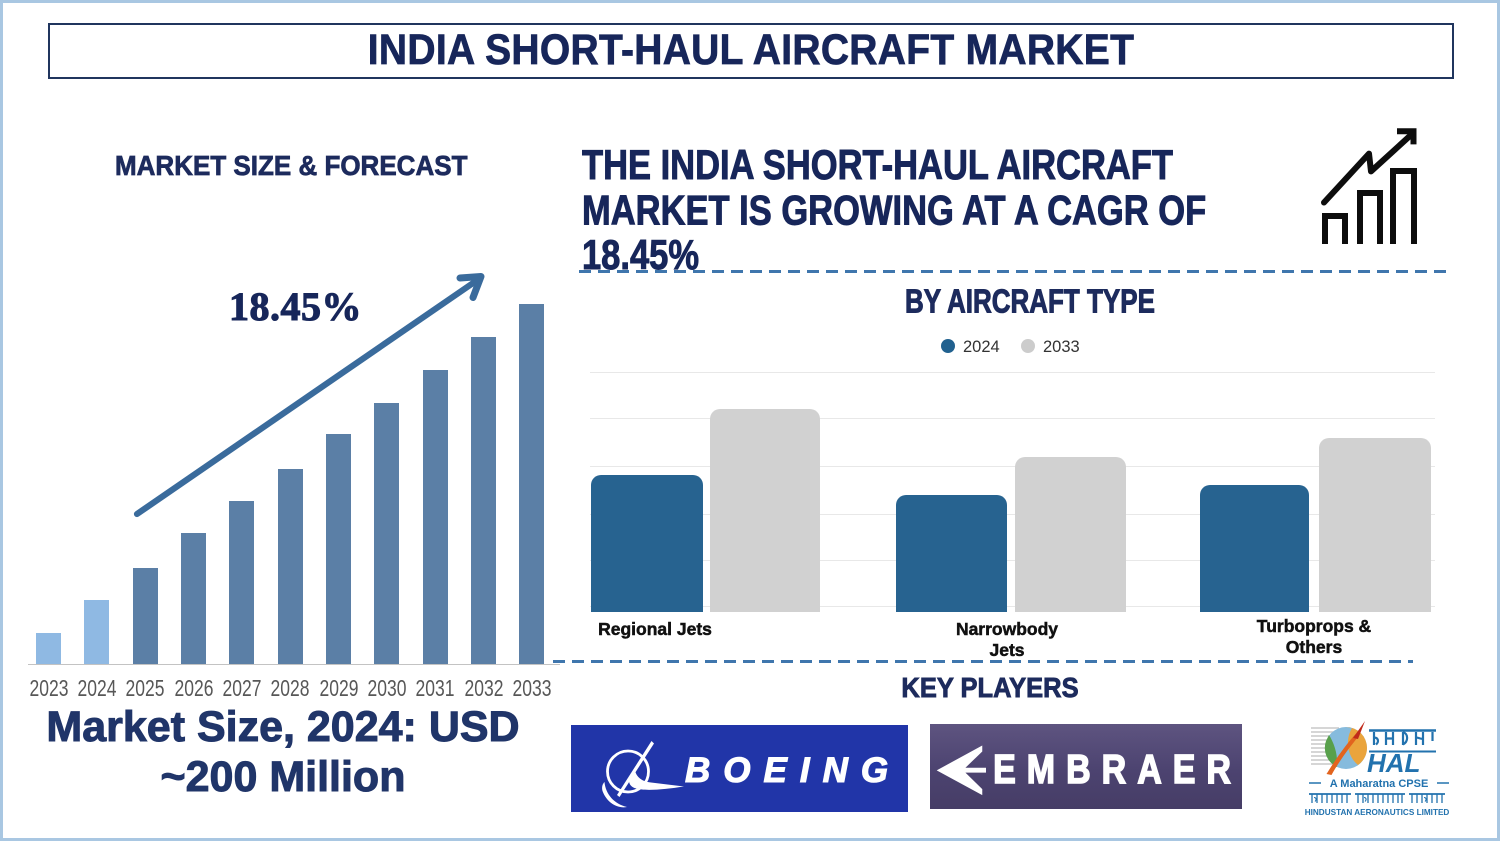 Image resolution: width=1500 pixels, height=843 pixels. I want to click on svg-text: HAL, so click(1393, 763).